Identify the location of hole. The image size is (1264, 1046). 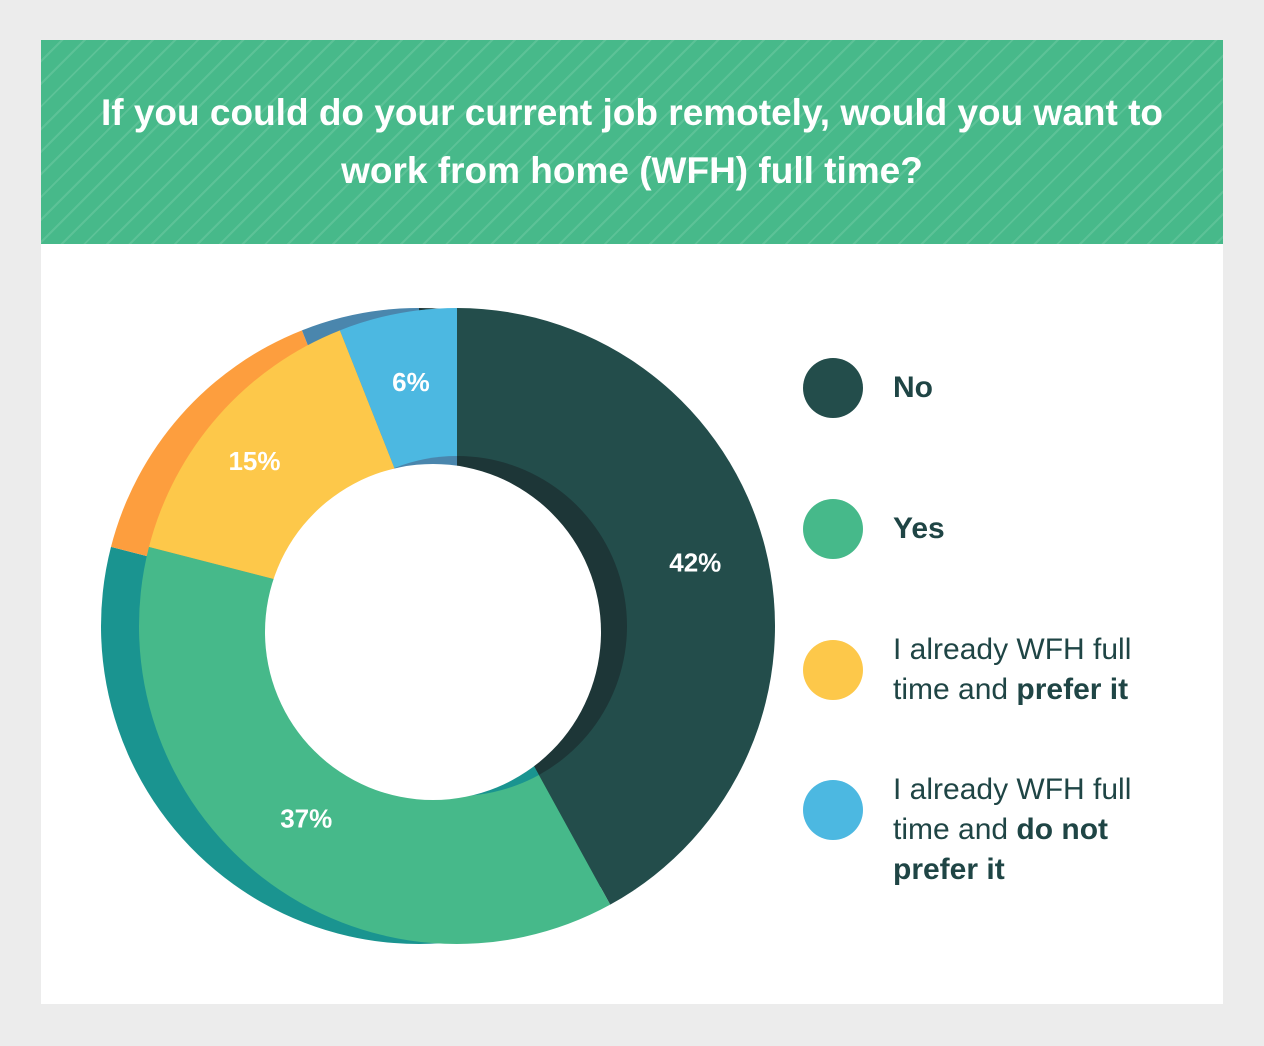
(433, 632).